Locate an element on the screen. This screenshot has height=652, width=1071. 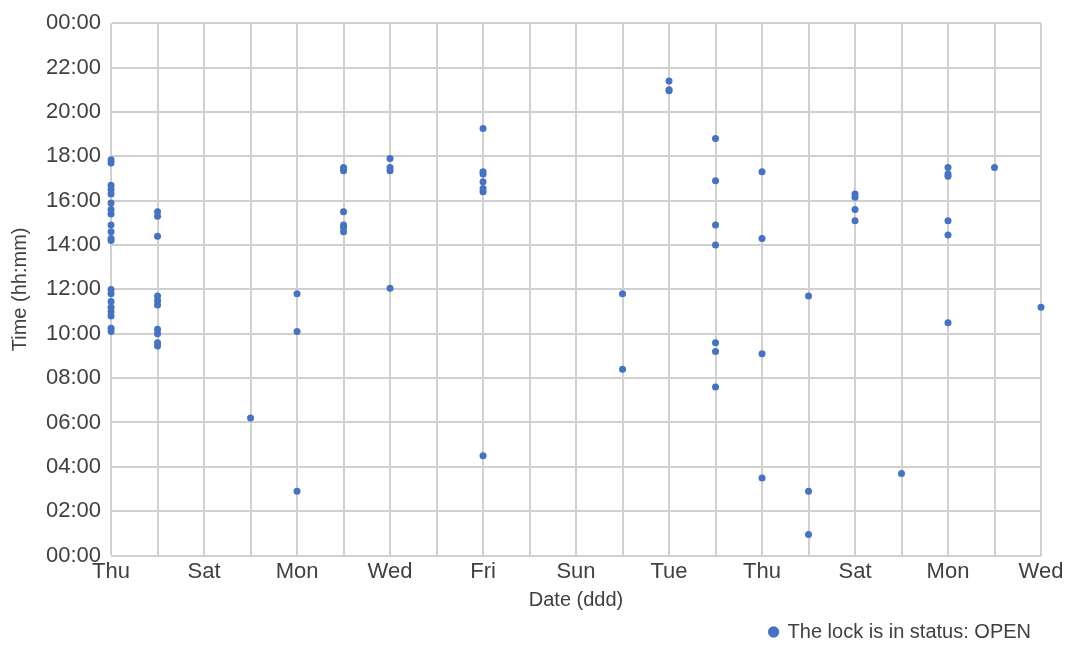
y-tick-label: 22:00 is located at coordinates (73, 66).